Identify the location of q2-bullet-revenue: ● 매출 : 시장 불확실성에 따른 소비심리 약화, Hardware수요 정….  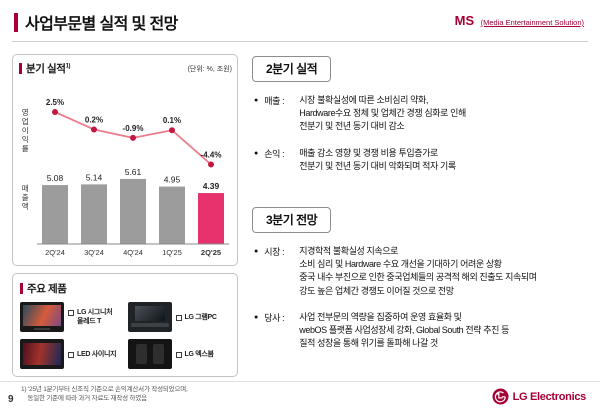
(425, 114).